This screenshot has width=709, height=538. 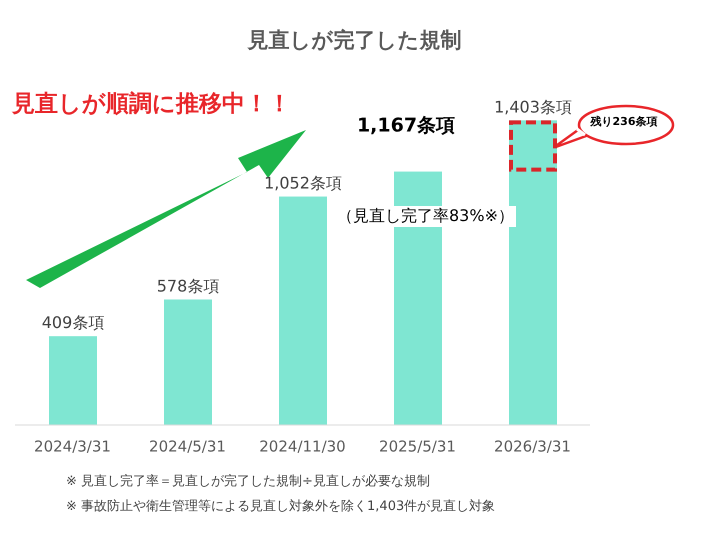 I want to click on data-label: 1,403条項, so click(x=533, y=106).